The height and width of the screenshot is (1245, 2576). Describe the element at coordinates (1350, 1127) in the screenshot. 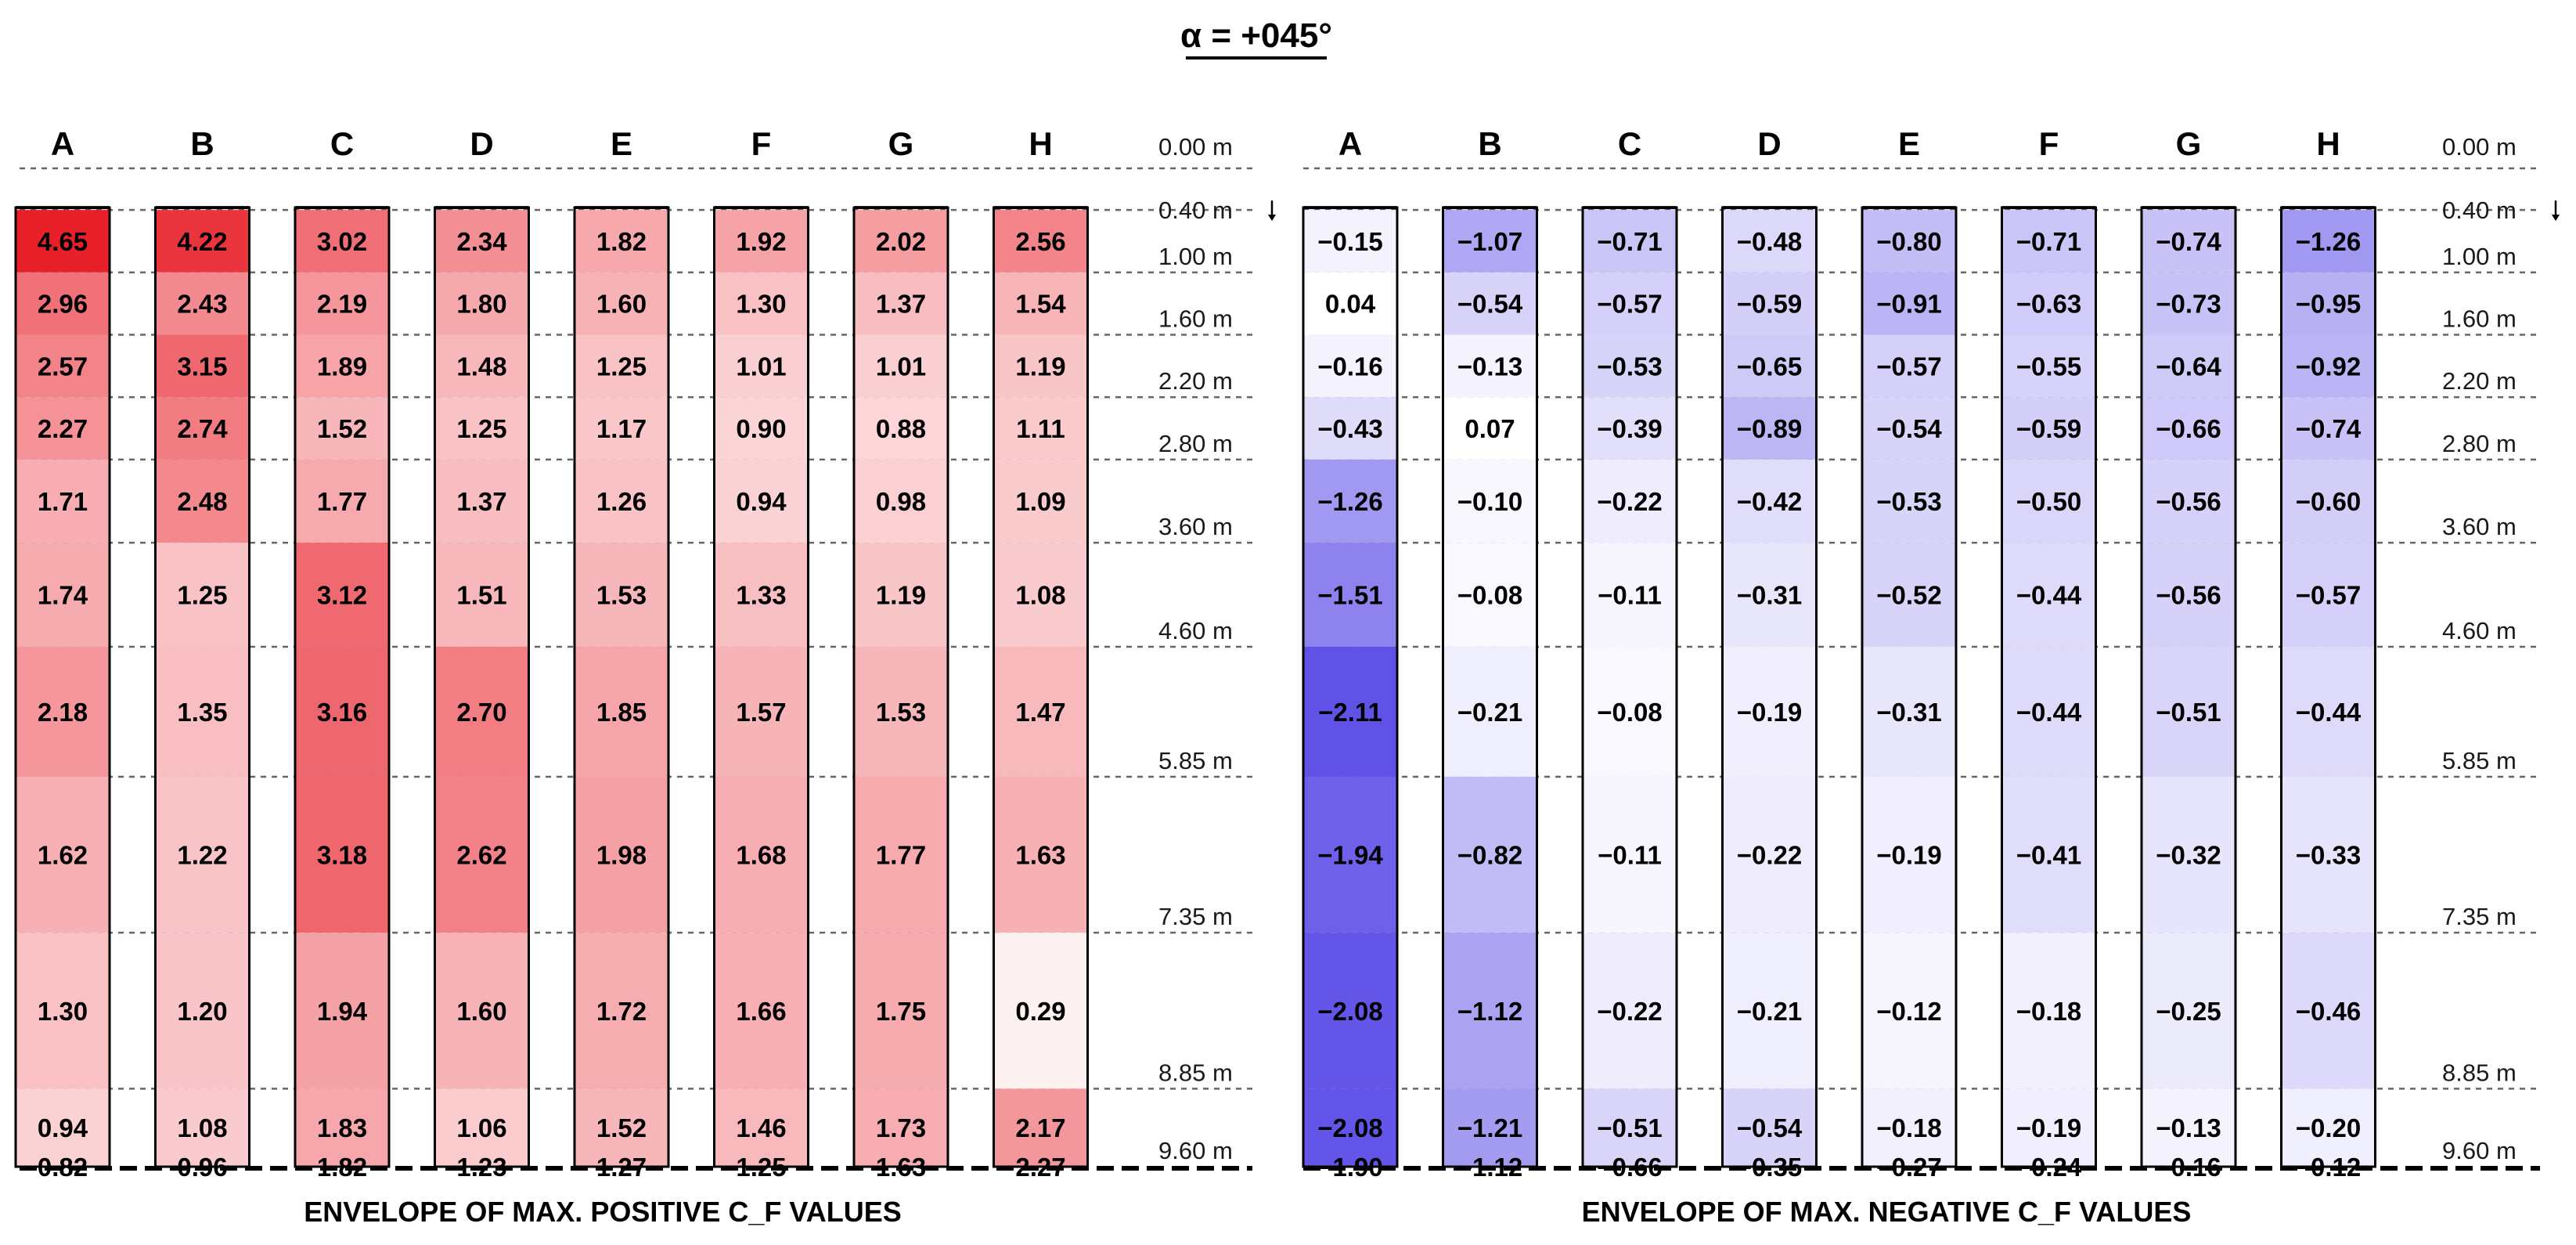

I see `cell-value-label: −2.08` at that location.